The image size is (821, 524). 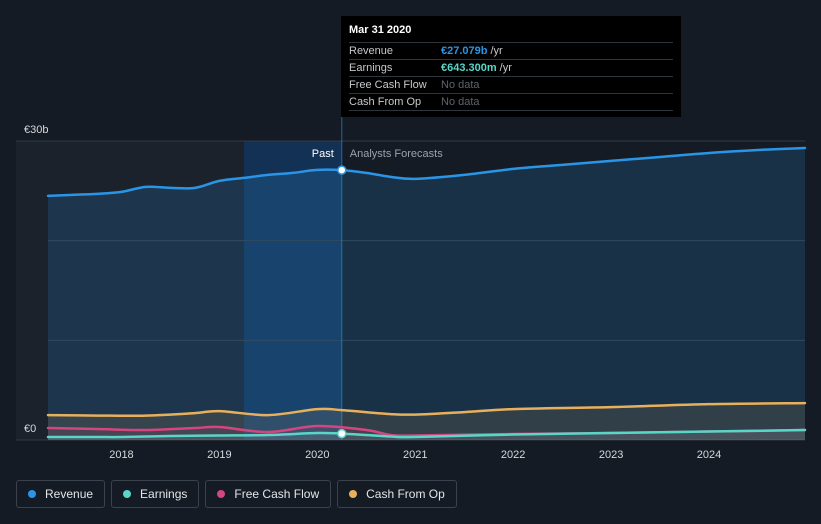 What do you see at coordinates (385, 102) in the screenshot?
I see `tooltip-label: Cash From Op` at bounding box center [385, 102].